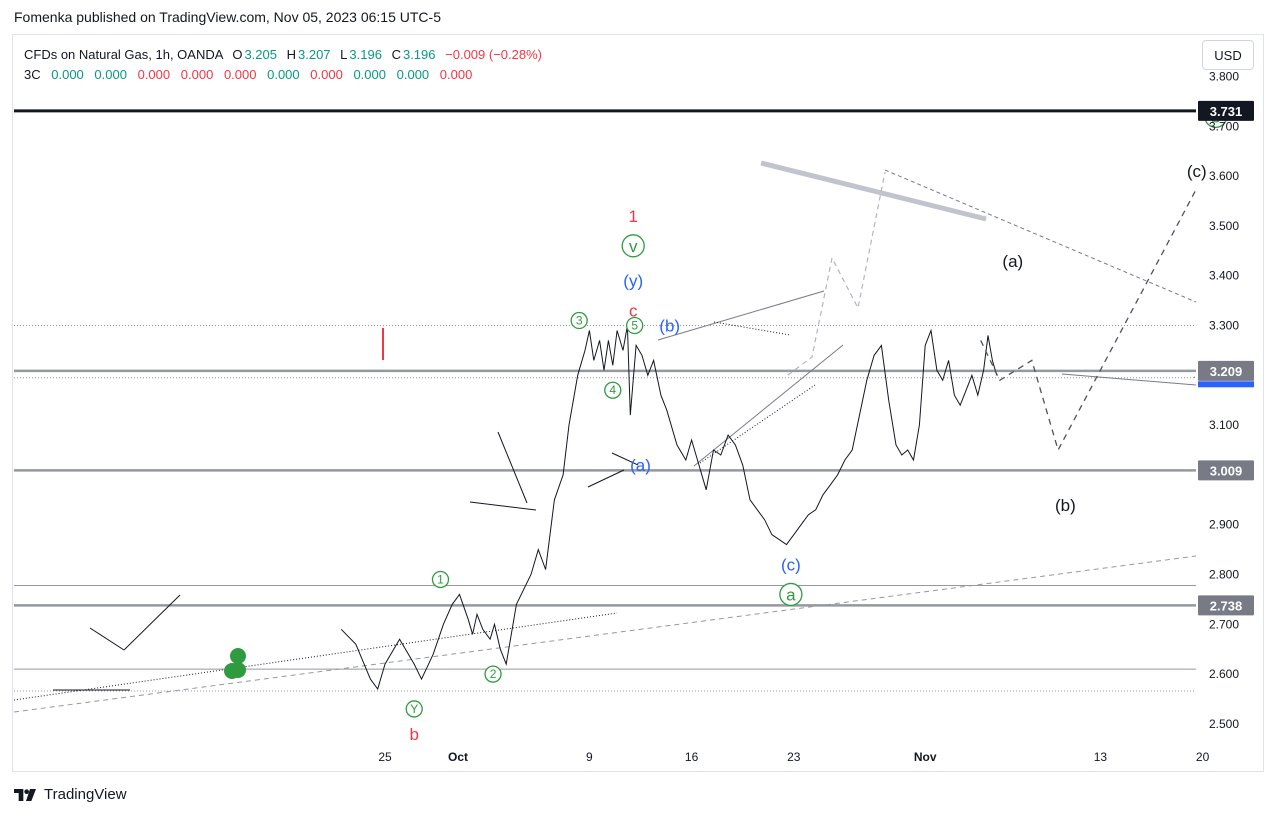  Describe the element at coordinates (291, 54) in the screenshot. I see `legend-high-label: H` at that location.